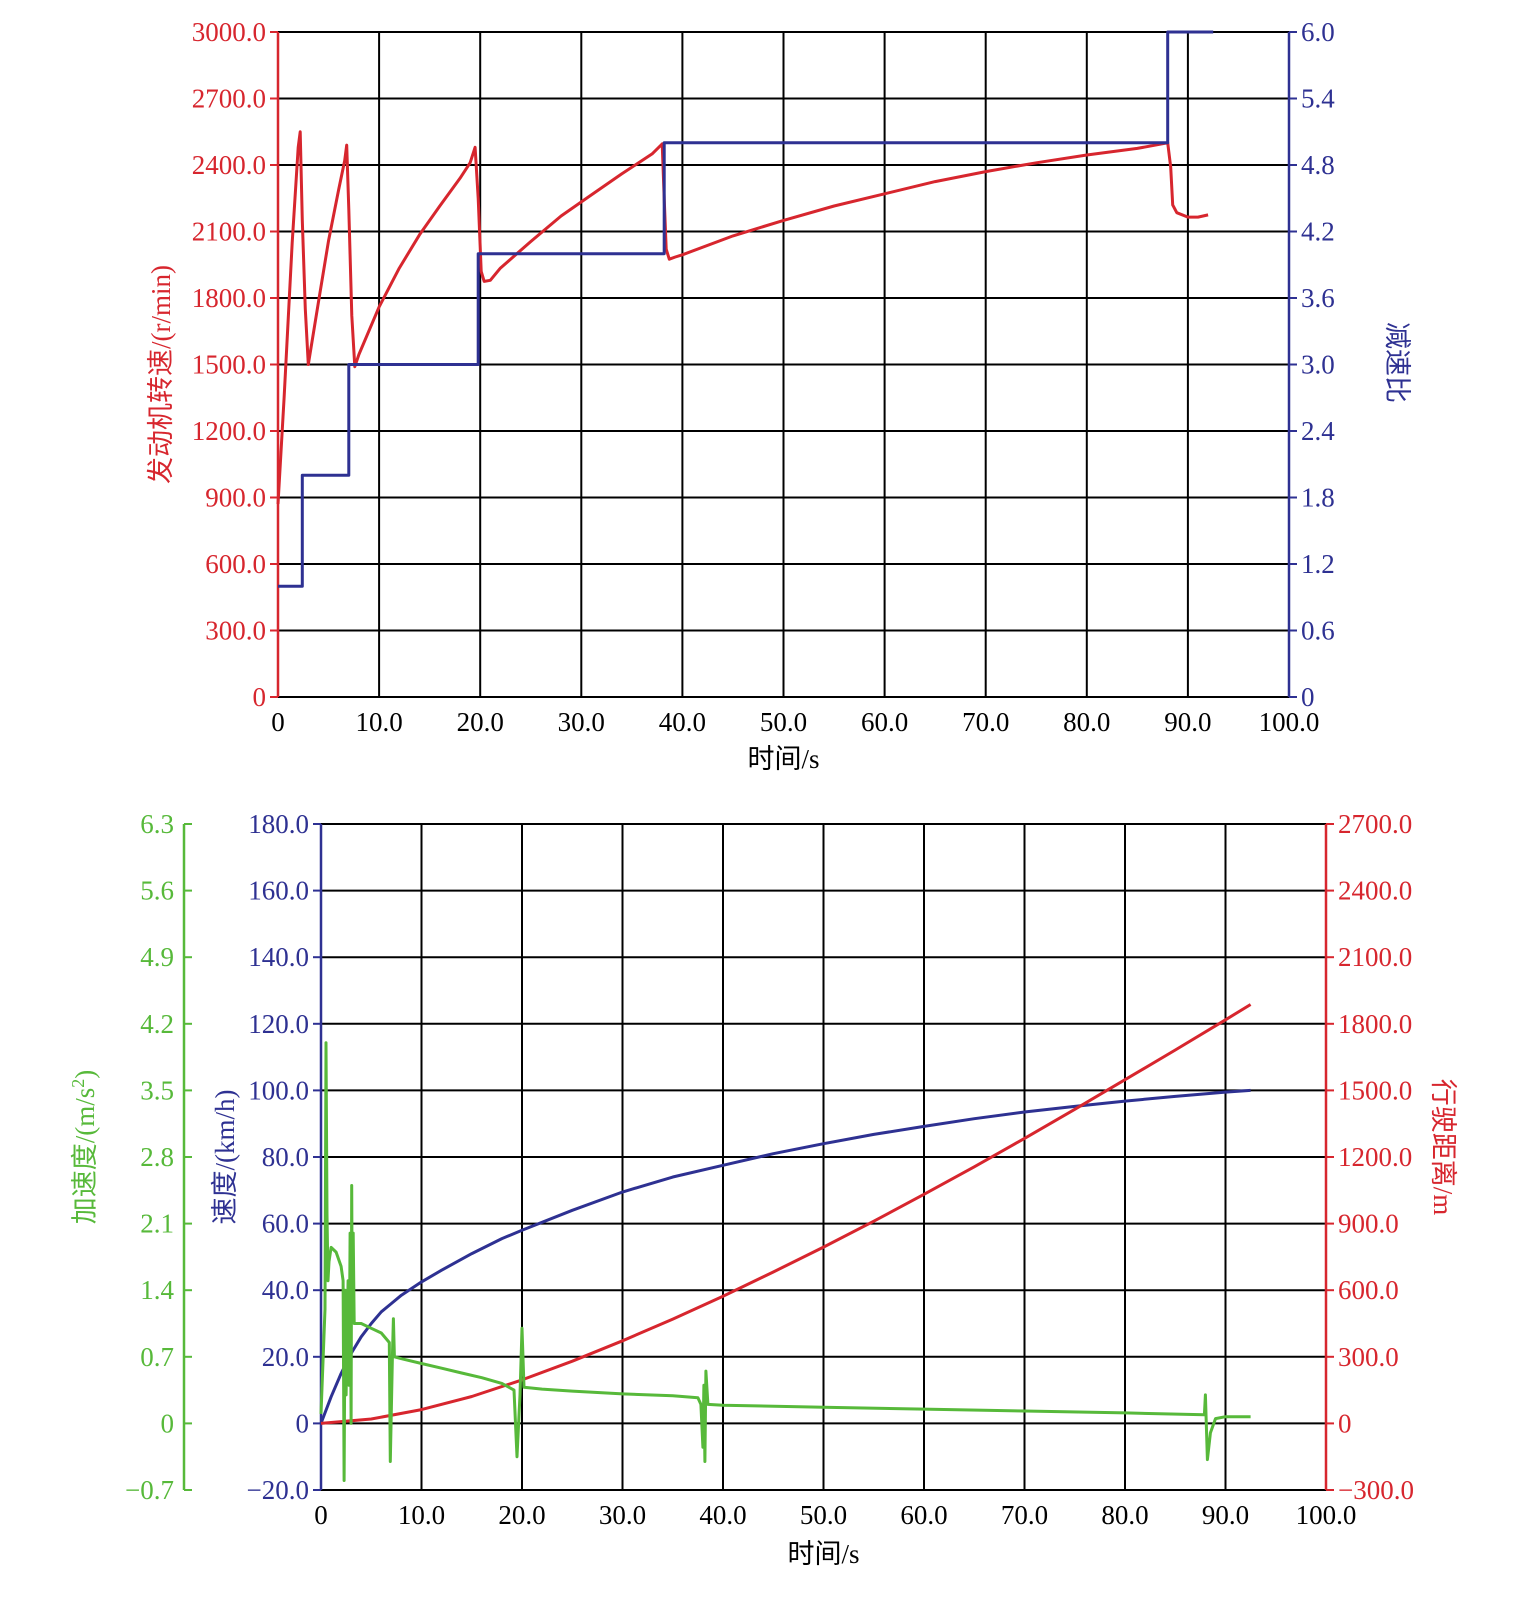  Describe the element at coordinates (1368, 1357) in the screenshot. I see `y-right-tick-label: 300.0` at that location.